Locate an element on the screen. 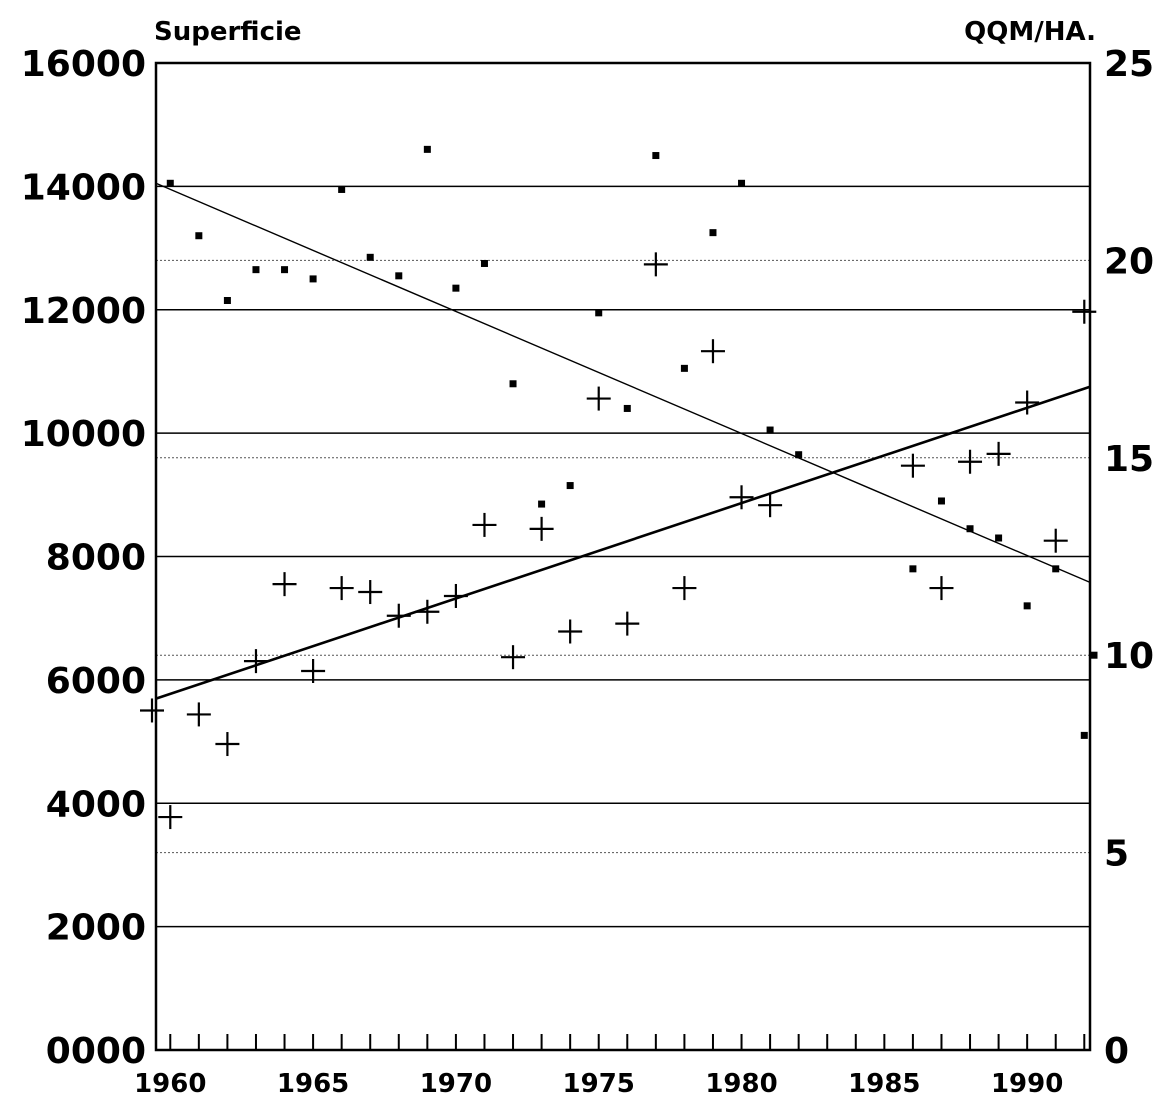 This screenshot has width=1160, height=1103. right-axis-title: QQM/HA. is located at coordinates (1030, 32).